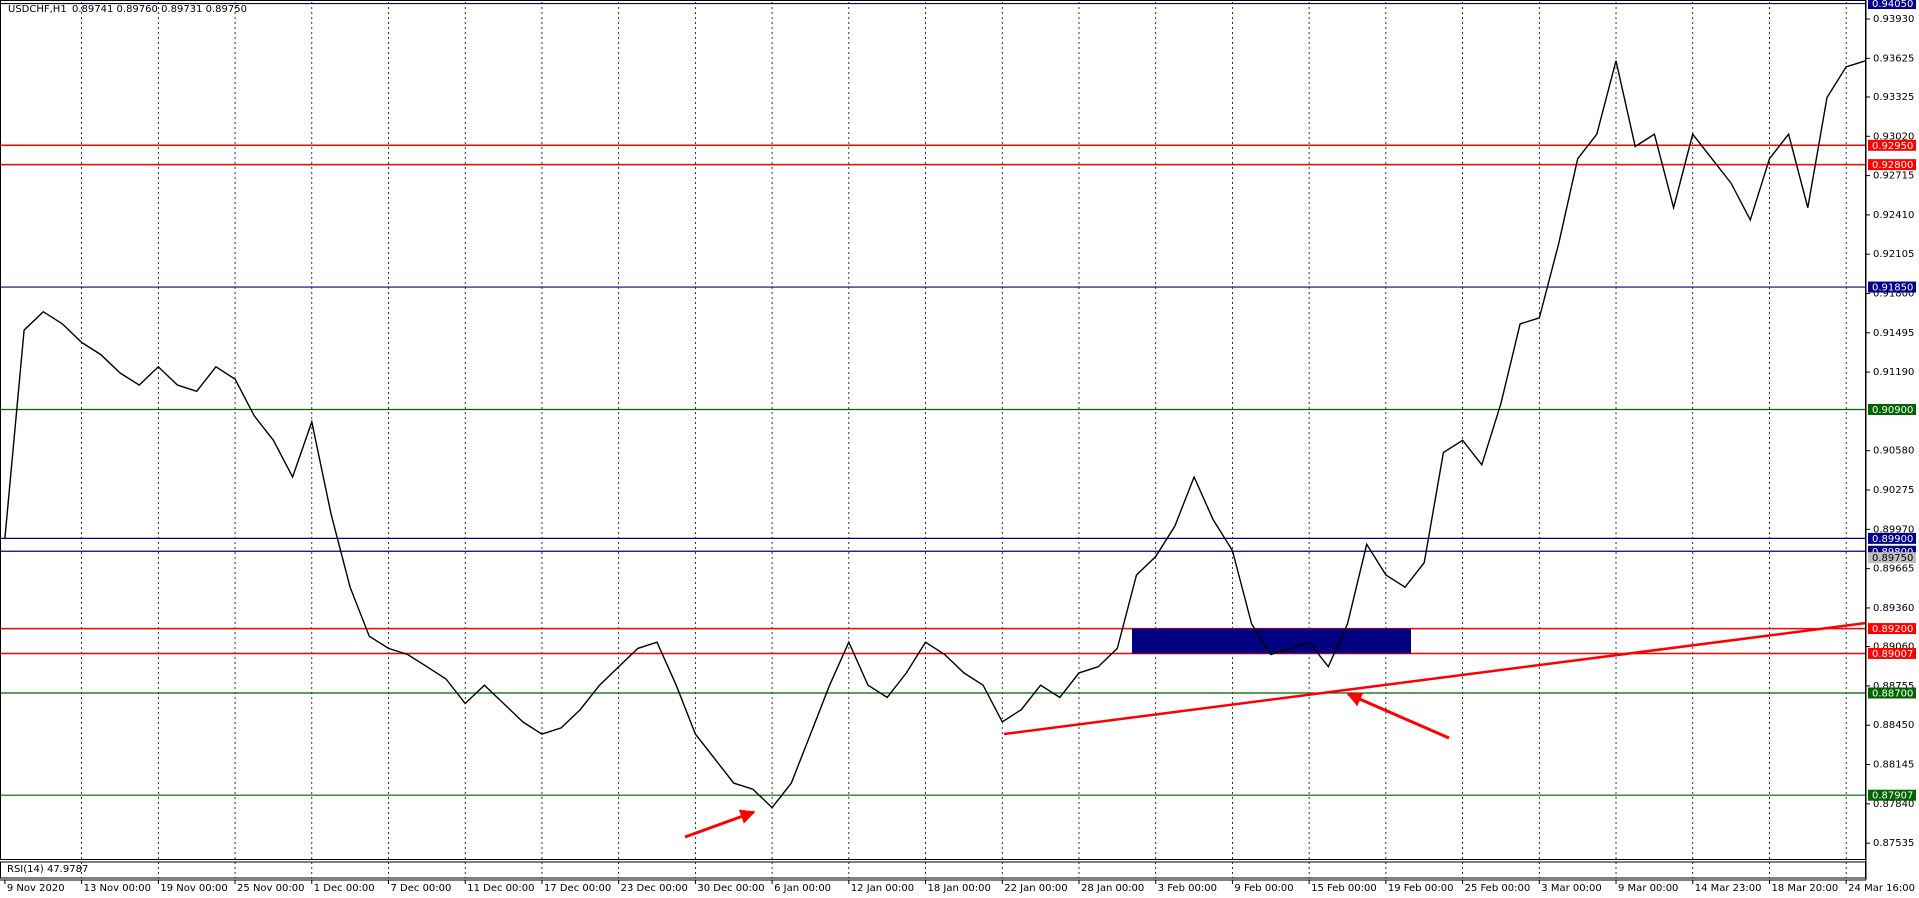 This screenshot has width=1919, height=898. Describe the element at coordinates (344, 888) in the screenshot. I see `x-tick-label: 1 Dec 00:00` at that location.